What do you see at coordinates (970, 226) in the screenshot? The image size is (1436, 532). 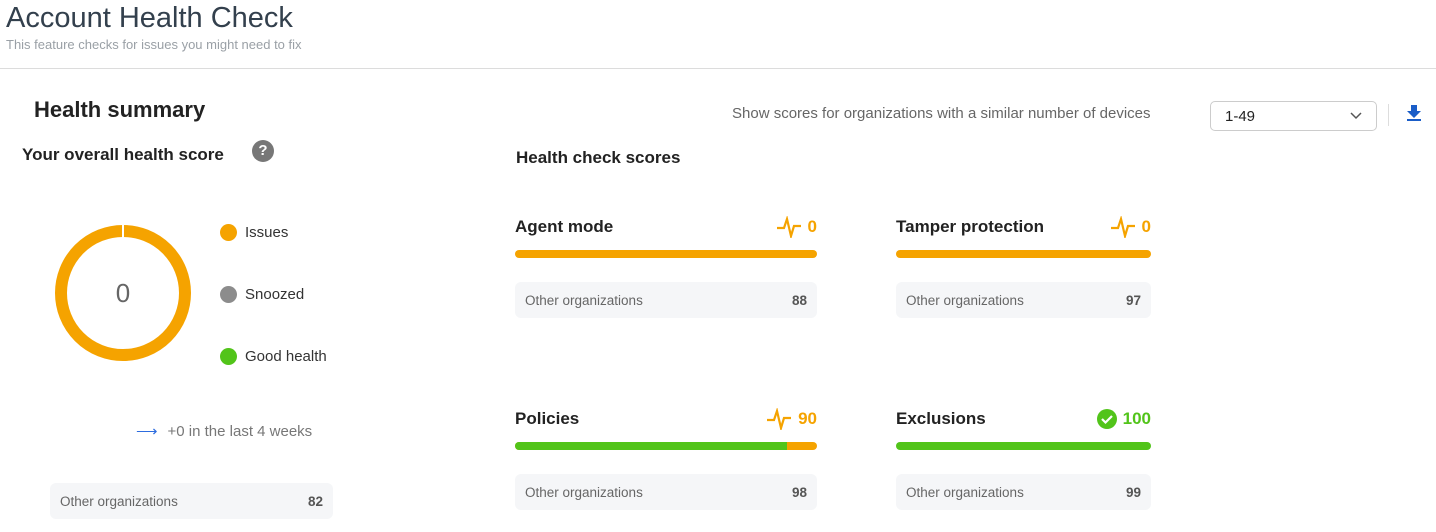 I see `card-title: Tamper protection` at bounding box center [970, 226].